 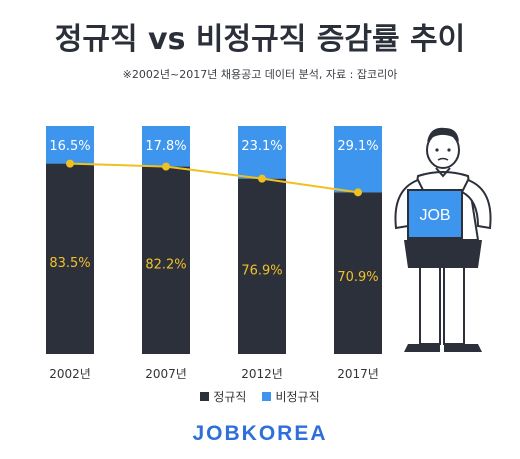 I want to click on bar-regular-2012년, so click(x=262, y=266).